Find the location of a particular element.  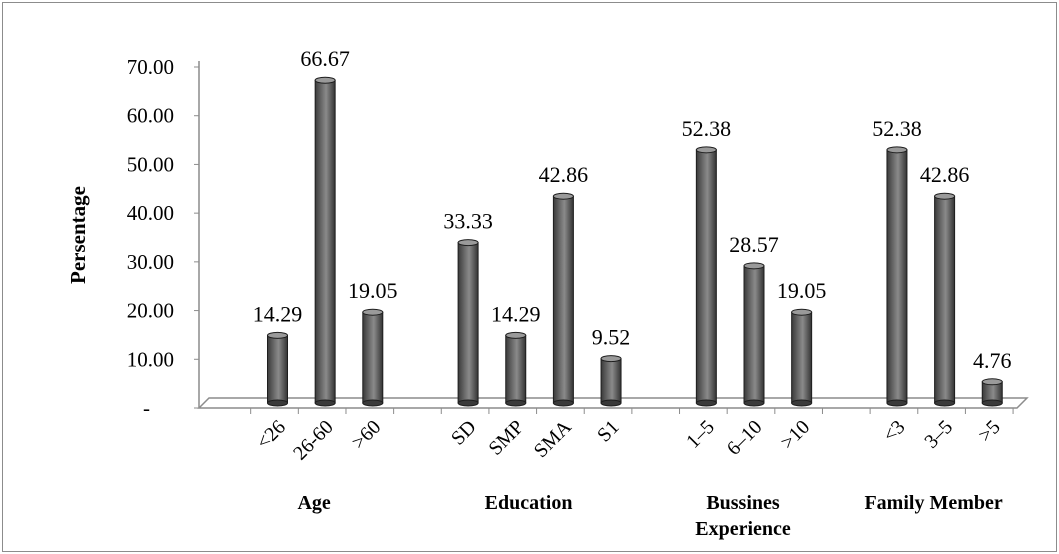

group-label: Family Member is located at coordinates (933, 503).